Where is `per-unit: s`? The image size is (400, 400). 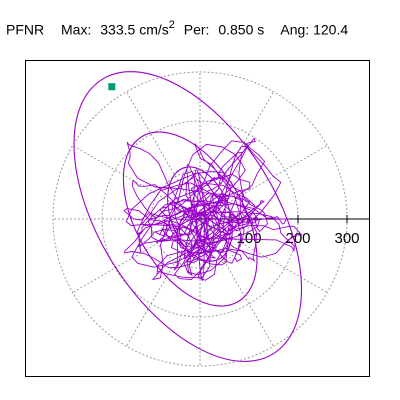
per-unit: s is located at coordinates (261, 29).